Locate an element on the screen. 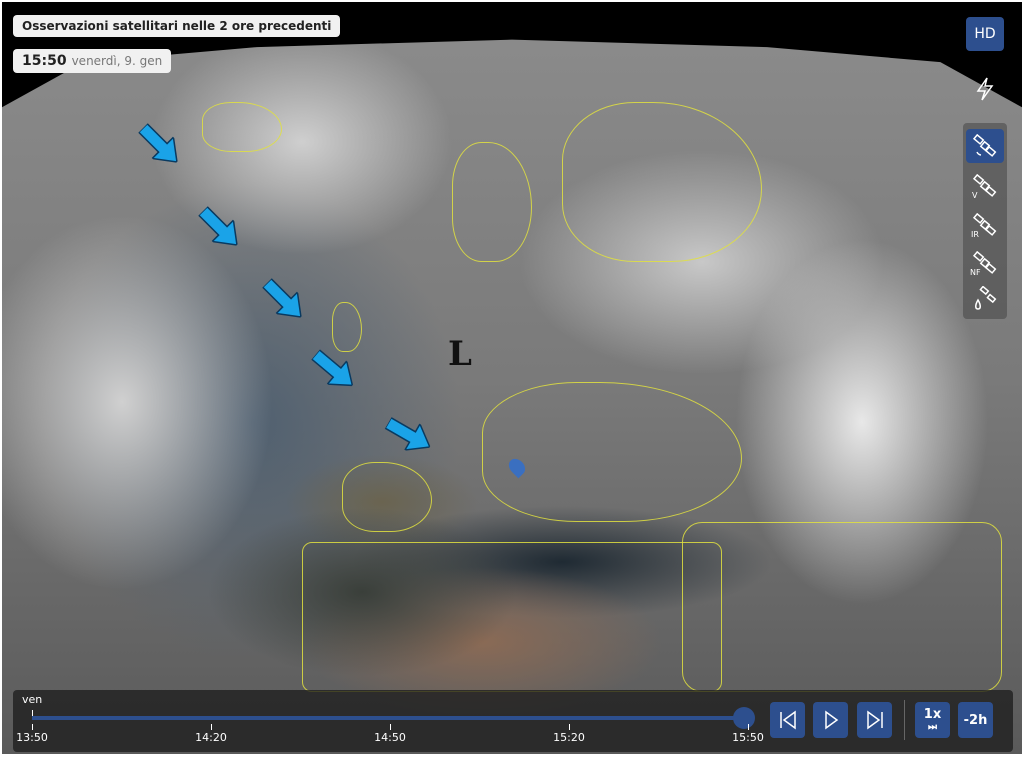  skip-forward-button is located at coordinates (874, 720).